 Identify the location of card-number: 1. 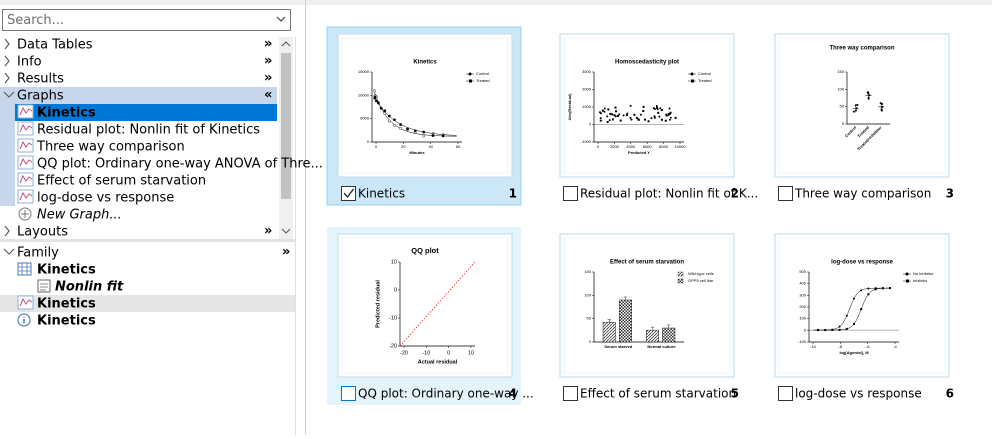
(513, 194).